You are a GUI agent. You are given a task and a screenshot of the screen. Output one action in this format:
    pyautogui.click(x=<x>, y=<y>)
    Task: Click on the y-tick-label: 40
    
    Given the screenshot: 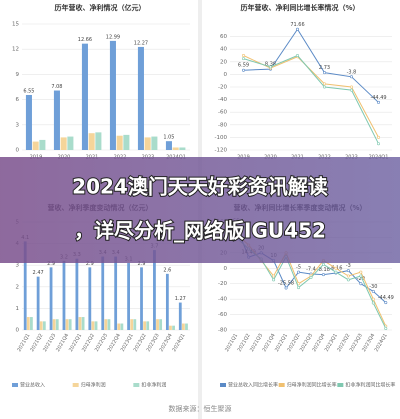 What is the action you would take?
    pyautogui.click(x=223, y=50)
    